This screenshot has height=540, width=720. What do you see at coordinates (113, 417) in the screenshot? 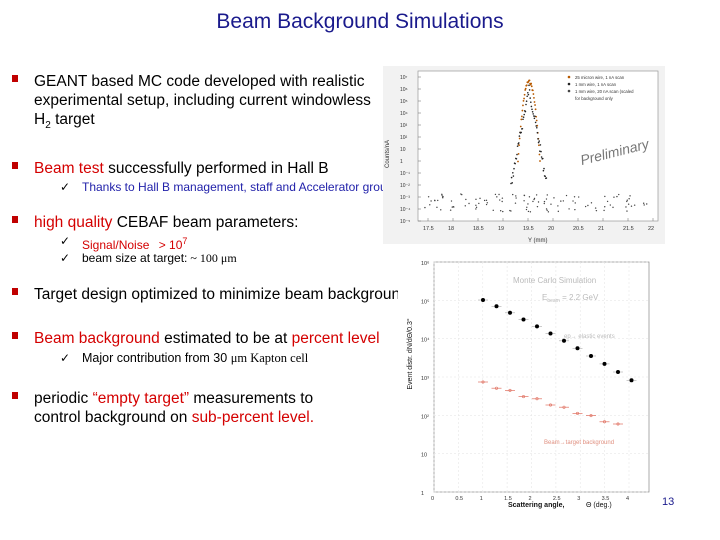
I see `bullet-et-text3: control background on` at bounding box center [113, 417].